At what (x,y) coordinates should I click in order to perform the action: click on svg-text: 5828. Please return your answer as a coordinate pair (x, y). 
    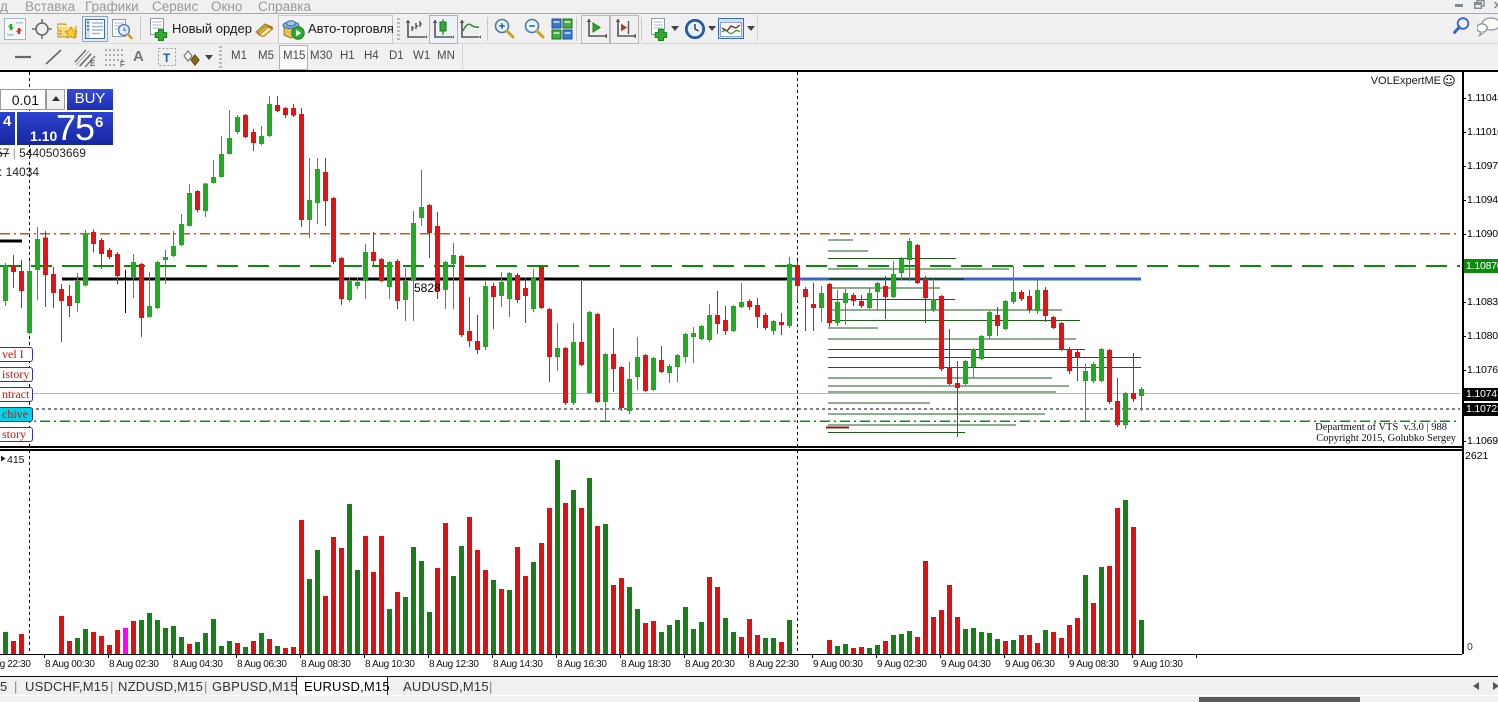
    Looking at the image, I should click on (427, 288).